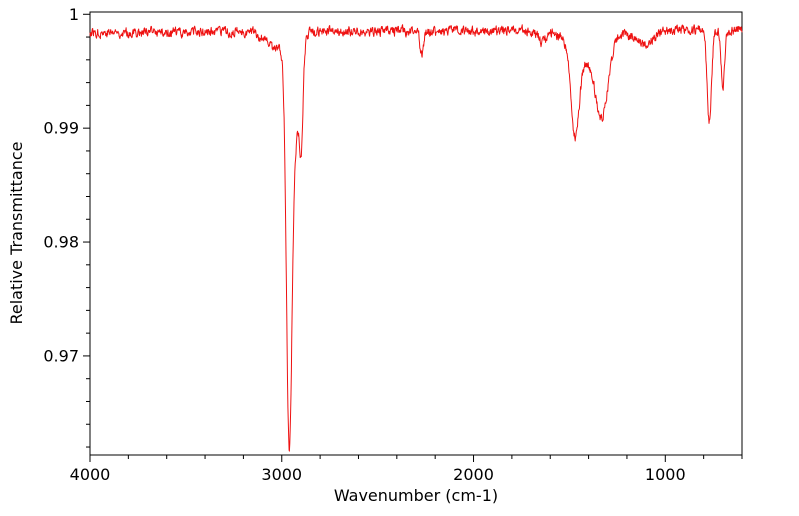 The width and height of the screenshot is (799, 516). What do you see at coordinates (665, 474) in the screenshot?
I see `x-tick-label: 1000` at bounding box center [665, 474].